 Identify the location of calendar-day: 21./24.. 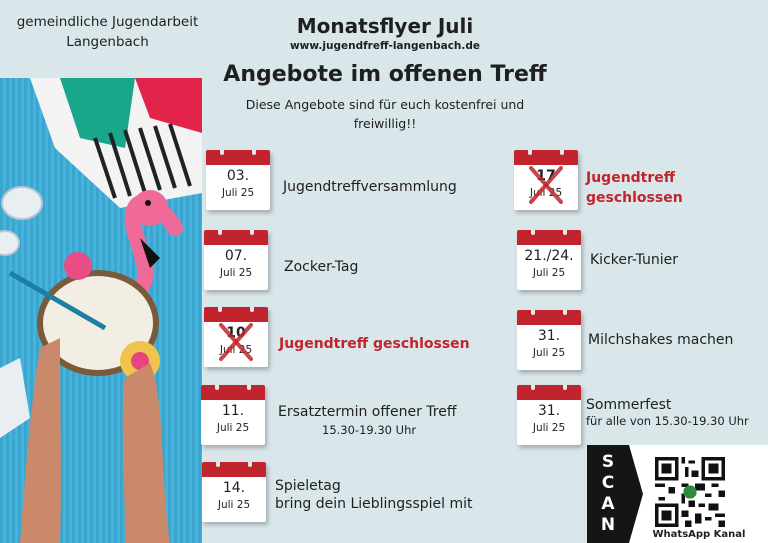
(549, 256).